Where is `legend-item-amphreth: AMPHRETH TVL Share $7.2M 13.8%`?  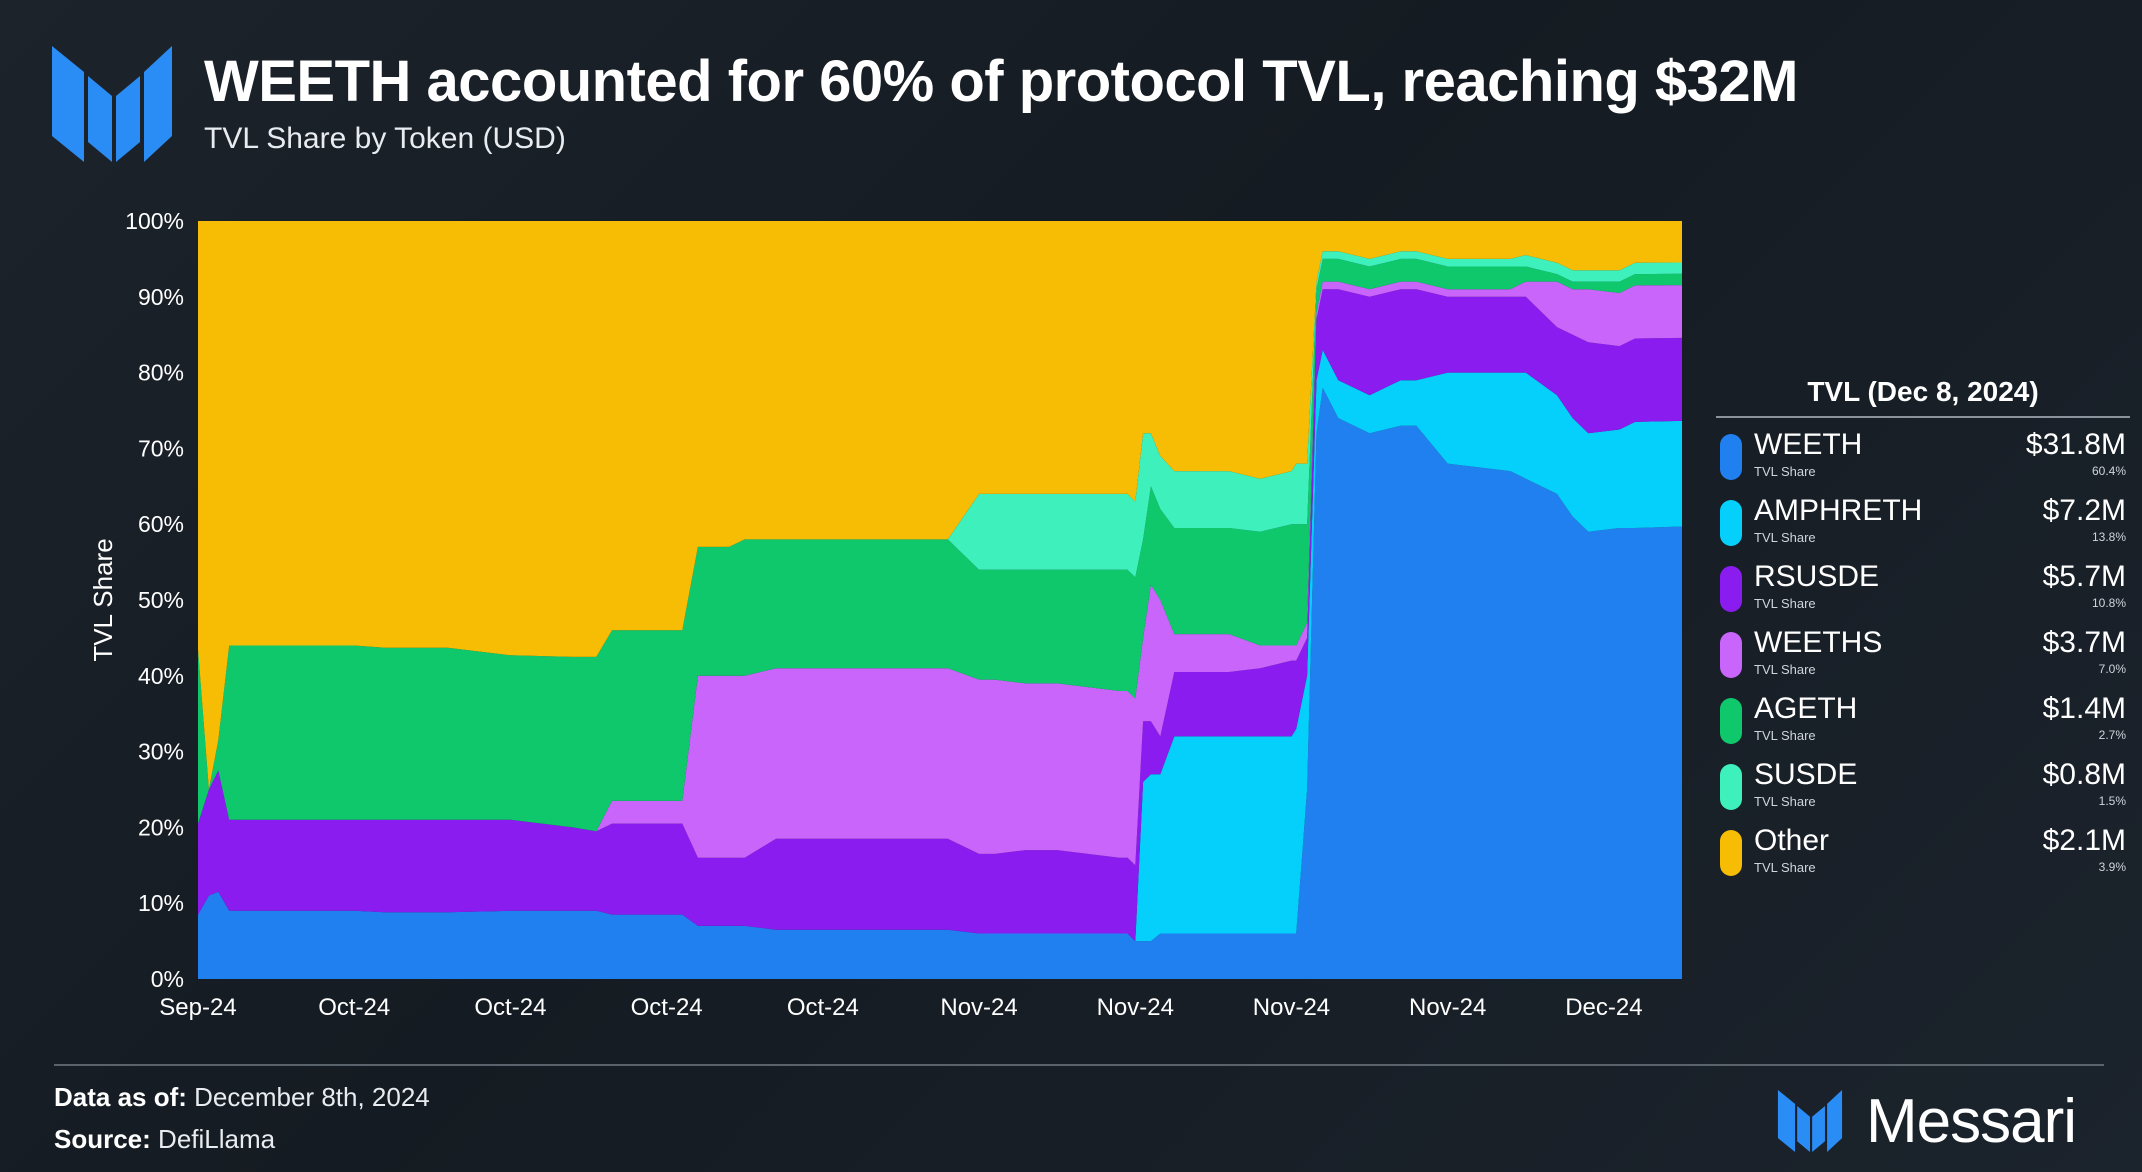
legend-item-amphreth: AMPHRETH TVL Share $7.2M 13.8% is located at coordinates (1923, 523).